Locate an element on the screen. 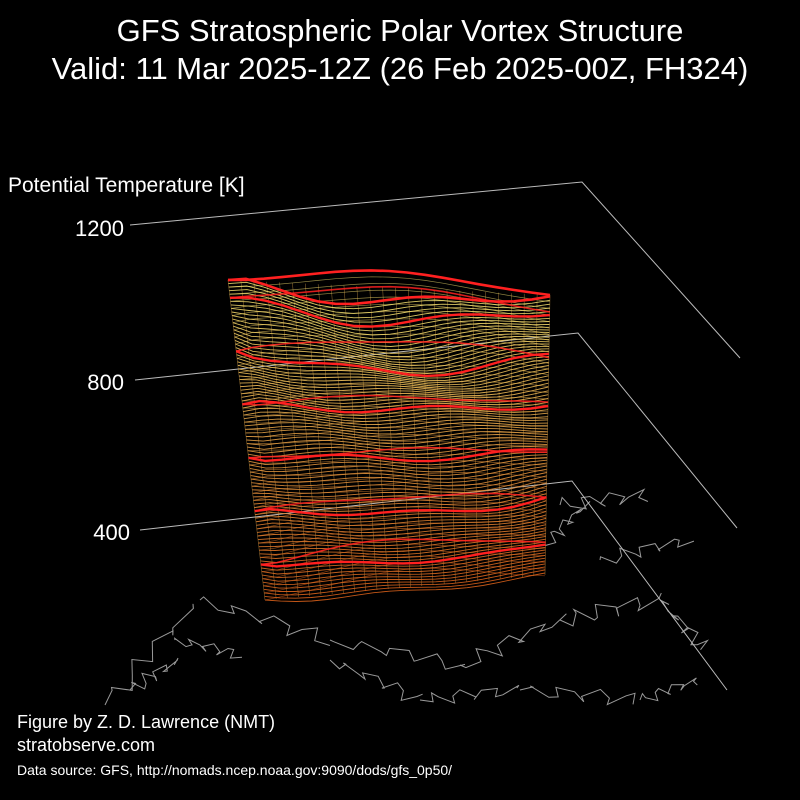 Image resolution: width=800 pixels, height=800 pixels. z-tick-label: 400 is located at coordinates (111, 532).